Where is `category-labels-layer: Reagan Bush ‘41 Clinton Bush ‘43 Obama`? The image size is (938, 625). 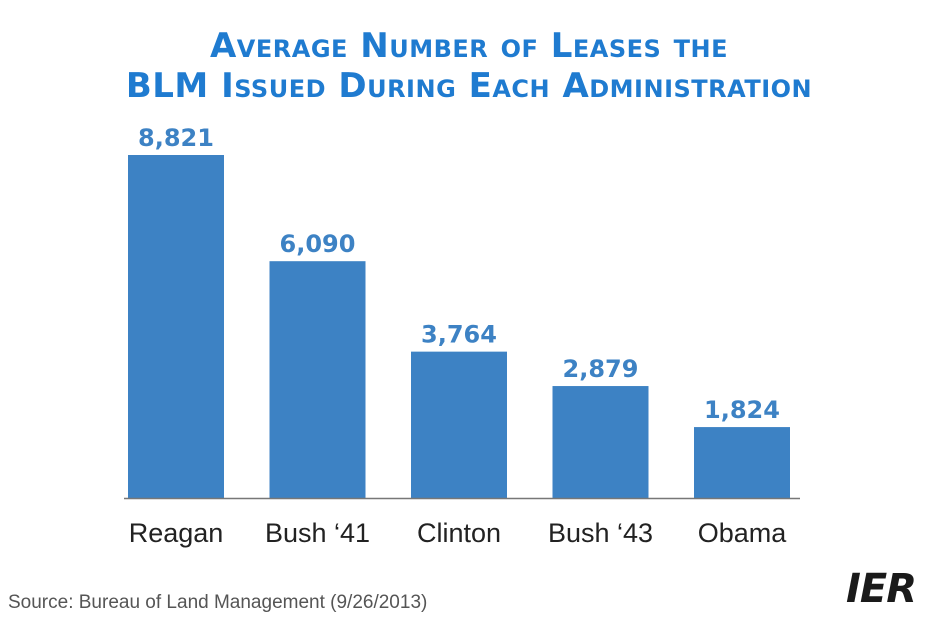 category-labels-layer: Reagan Bush ‘41 Clinton Bush ‘43 Obama is located at coordinates (458, 533).